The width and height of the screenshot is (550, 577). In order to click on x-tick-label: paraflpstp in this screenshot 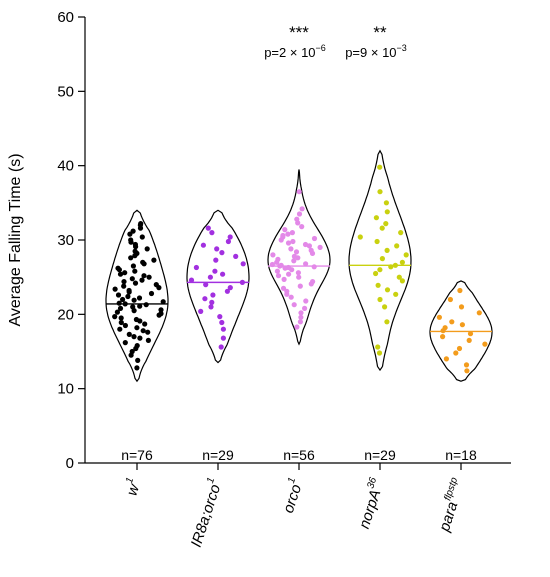, I will do `click(451, 505)`.